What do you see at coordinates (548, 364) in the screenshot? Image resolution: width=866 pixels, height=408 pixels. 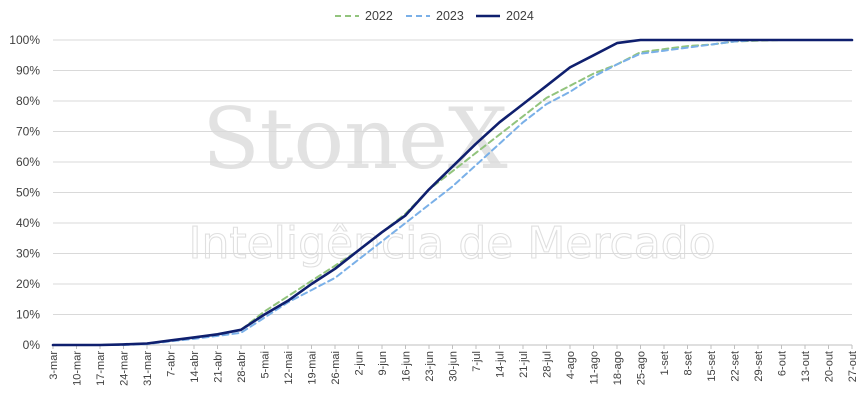 I see `x-tick-label: 28-jul` at bounding box center [548, 364].